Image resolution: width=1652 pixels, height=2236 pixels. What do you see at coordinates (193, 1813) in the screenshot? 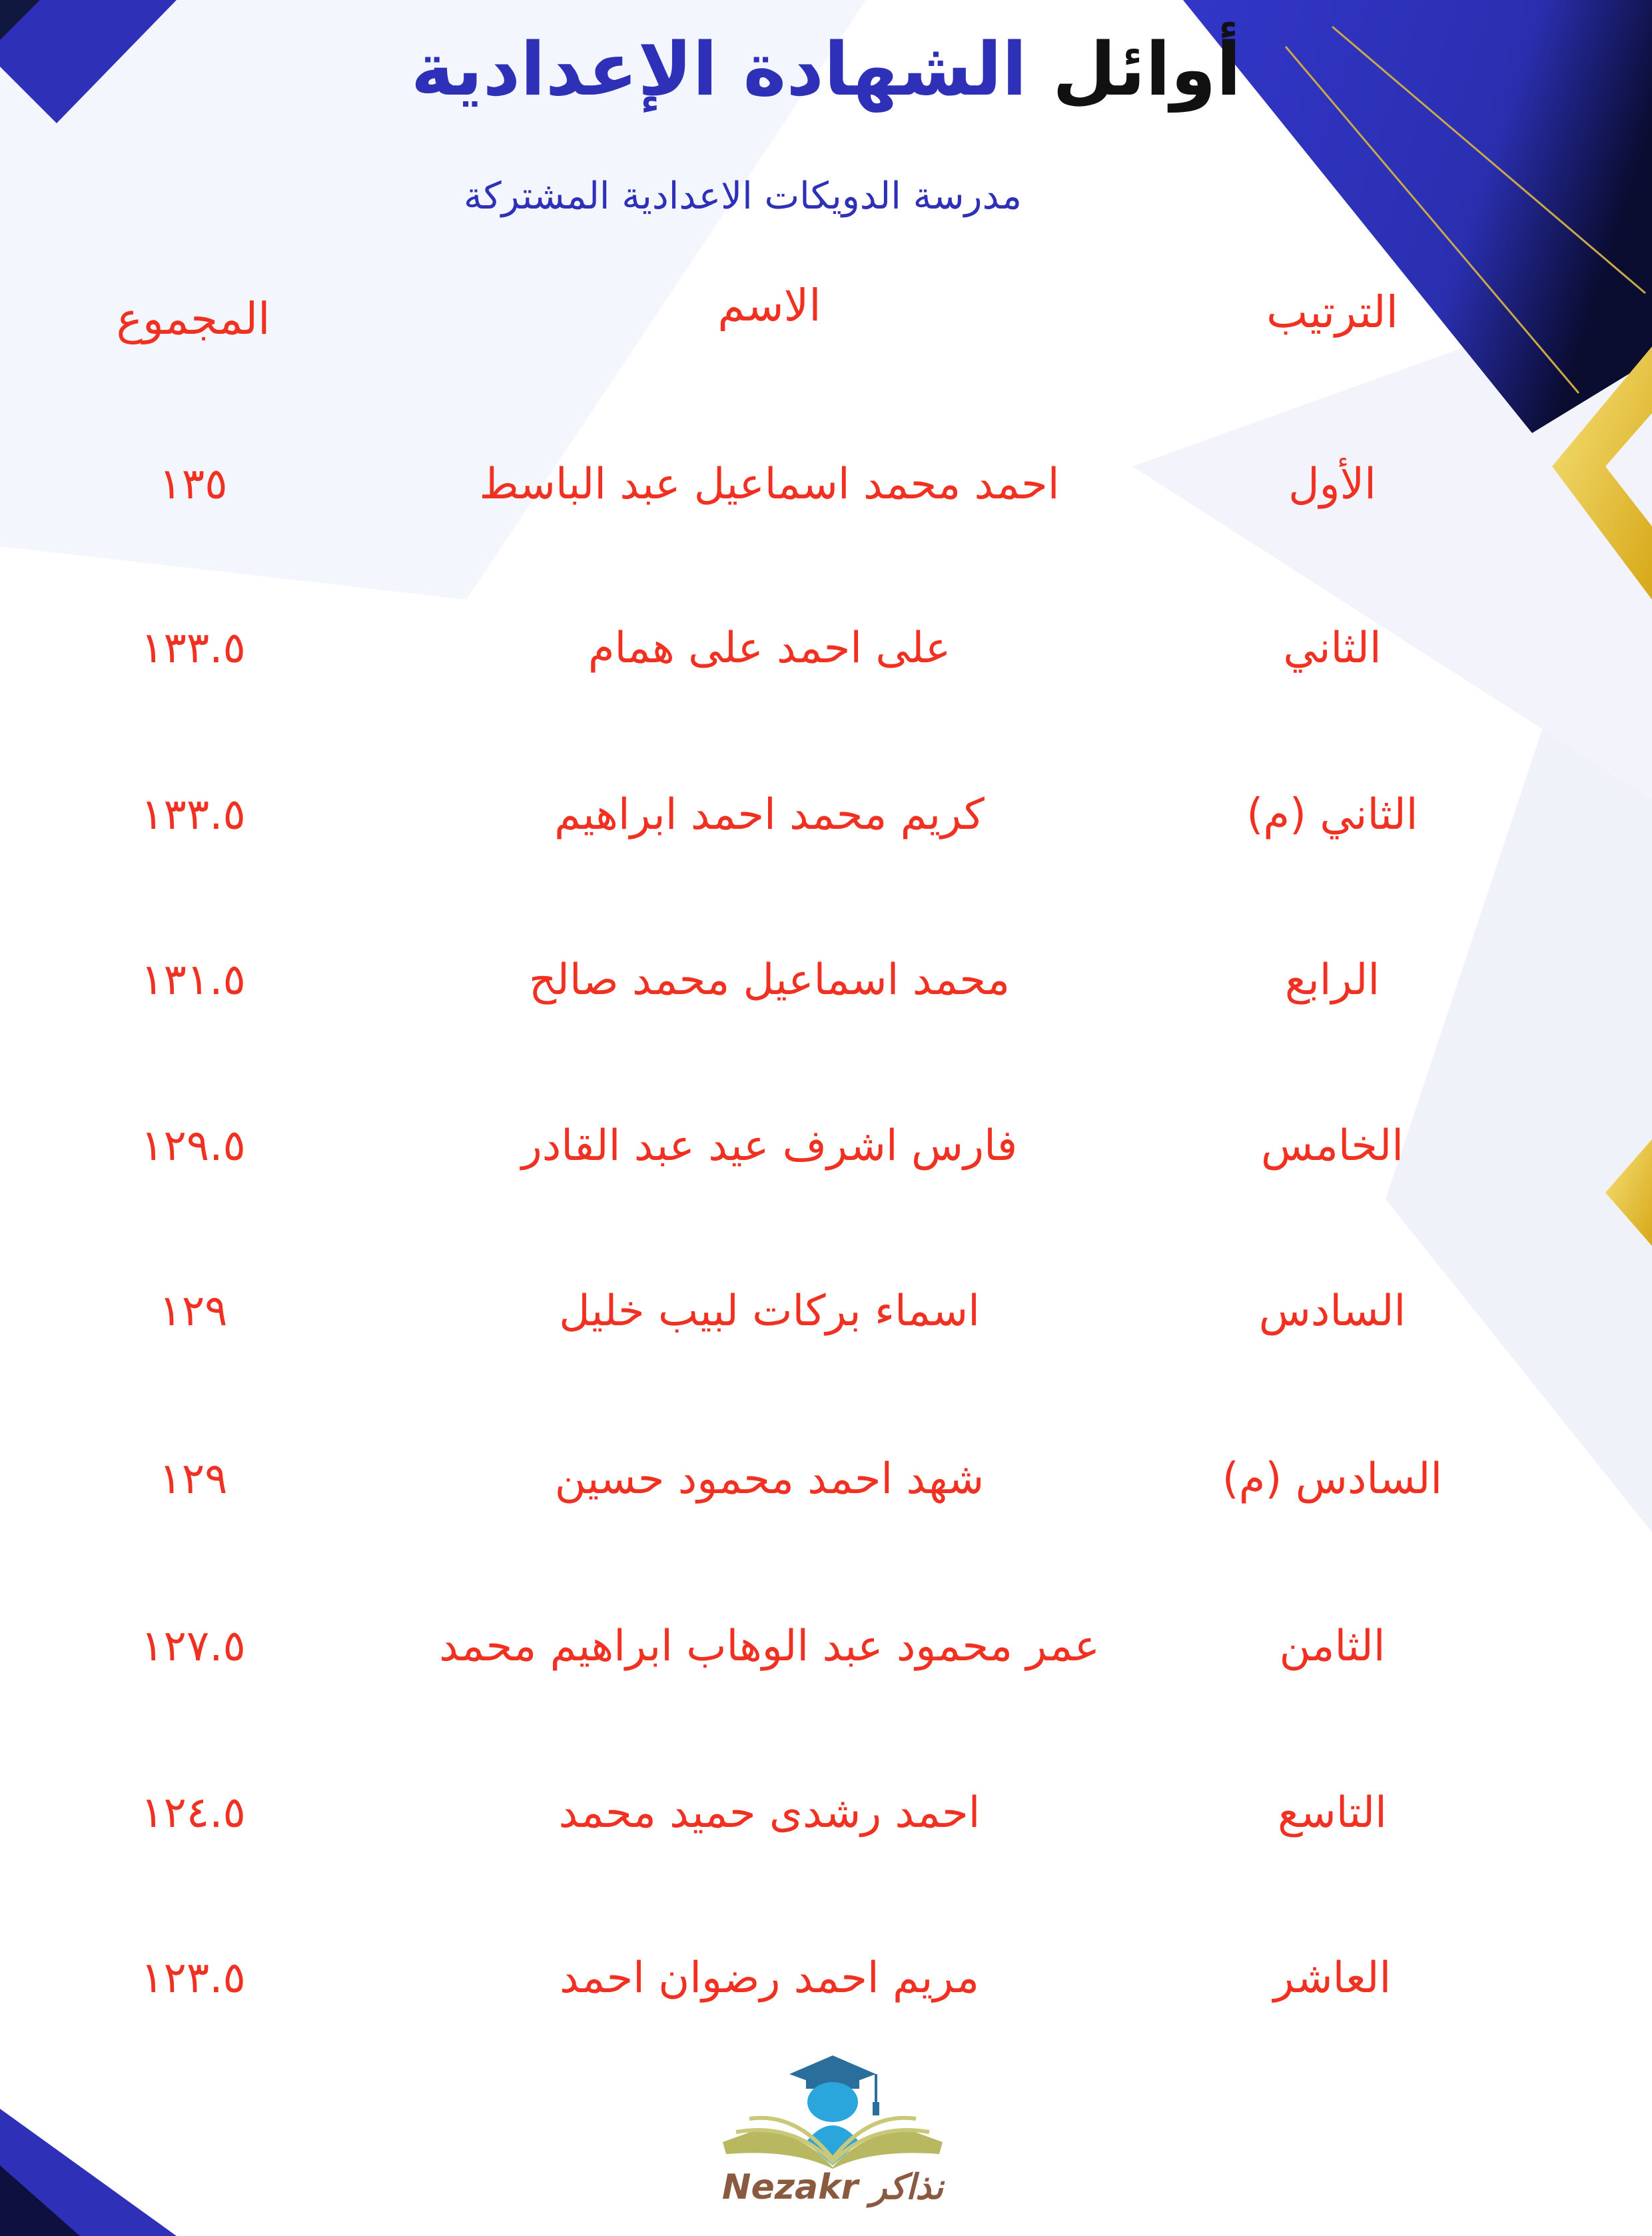
I see `row-9-total: ١٢٤.٥` at bounding box center [193, 1813].